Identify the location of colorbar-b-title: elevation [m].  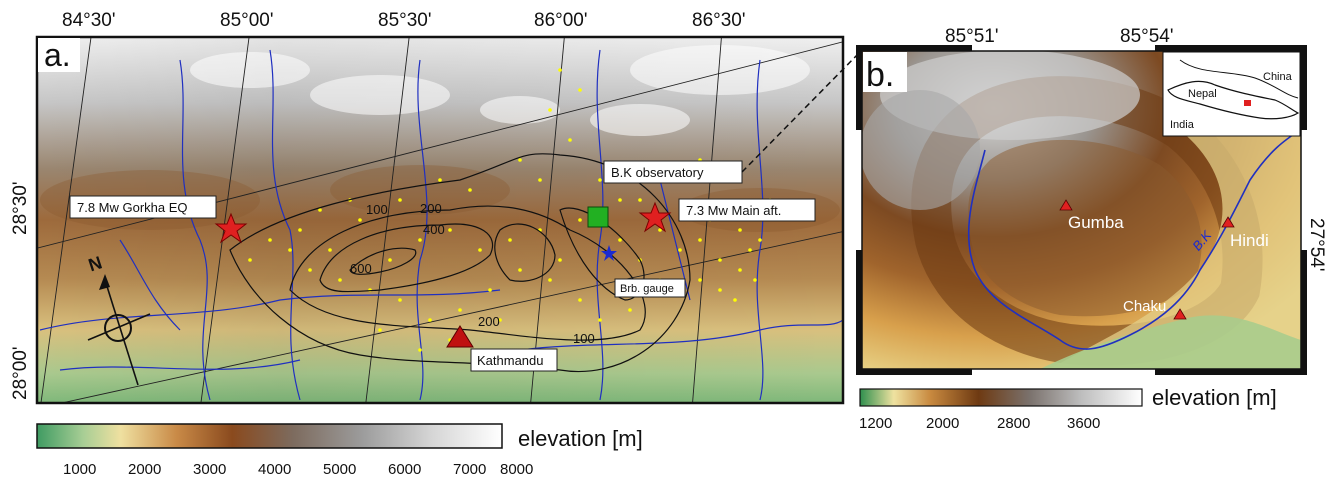
(1214, 397).